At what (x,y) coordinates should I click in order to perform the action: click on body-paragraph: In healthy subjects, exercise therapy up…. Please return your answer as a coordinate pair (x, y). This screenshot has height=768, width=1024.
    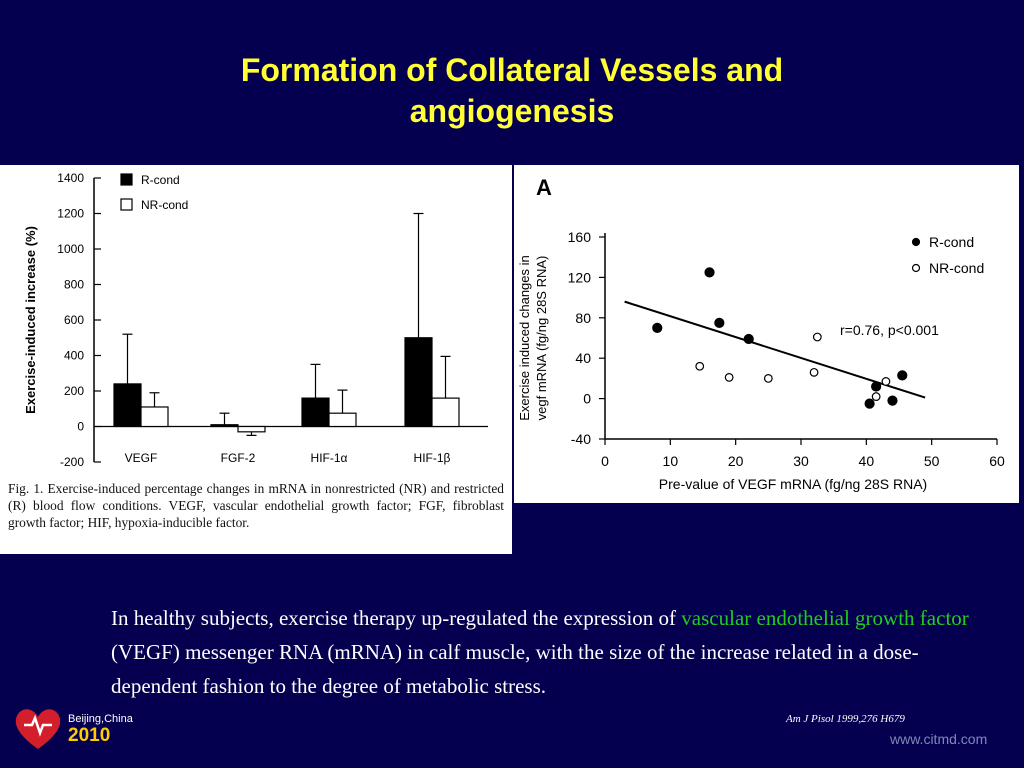
    Looking at the image, I should click on (546, 652).